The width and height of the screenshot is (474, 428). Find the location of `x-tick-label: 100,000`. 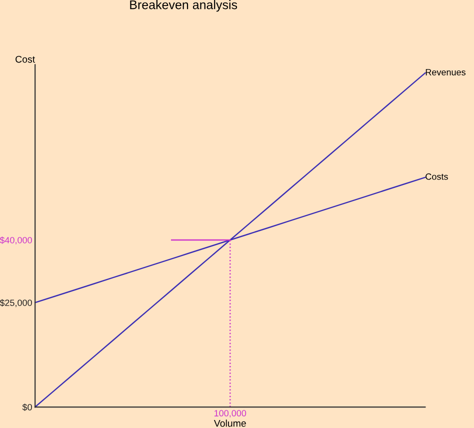

x-tick-label: 100,000 is located at coordinates (230, 414).